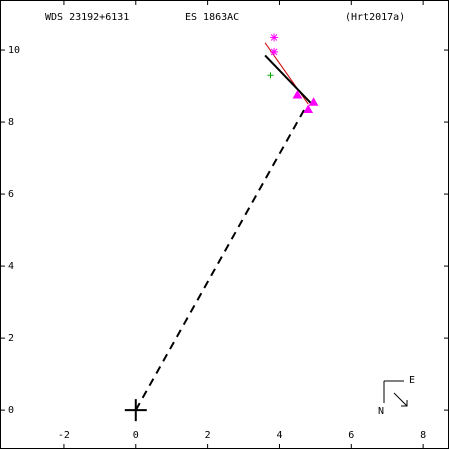 Image resolution: width=450 pixels, height=450 pixels. What do you see at coordinates (64, 435) in the screenshot?
I see `x-tick-label: -2` at bounding box center [64, 435].